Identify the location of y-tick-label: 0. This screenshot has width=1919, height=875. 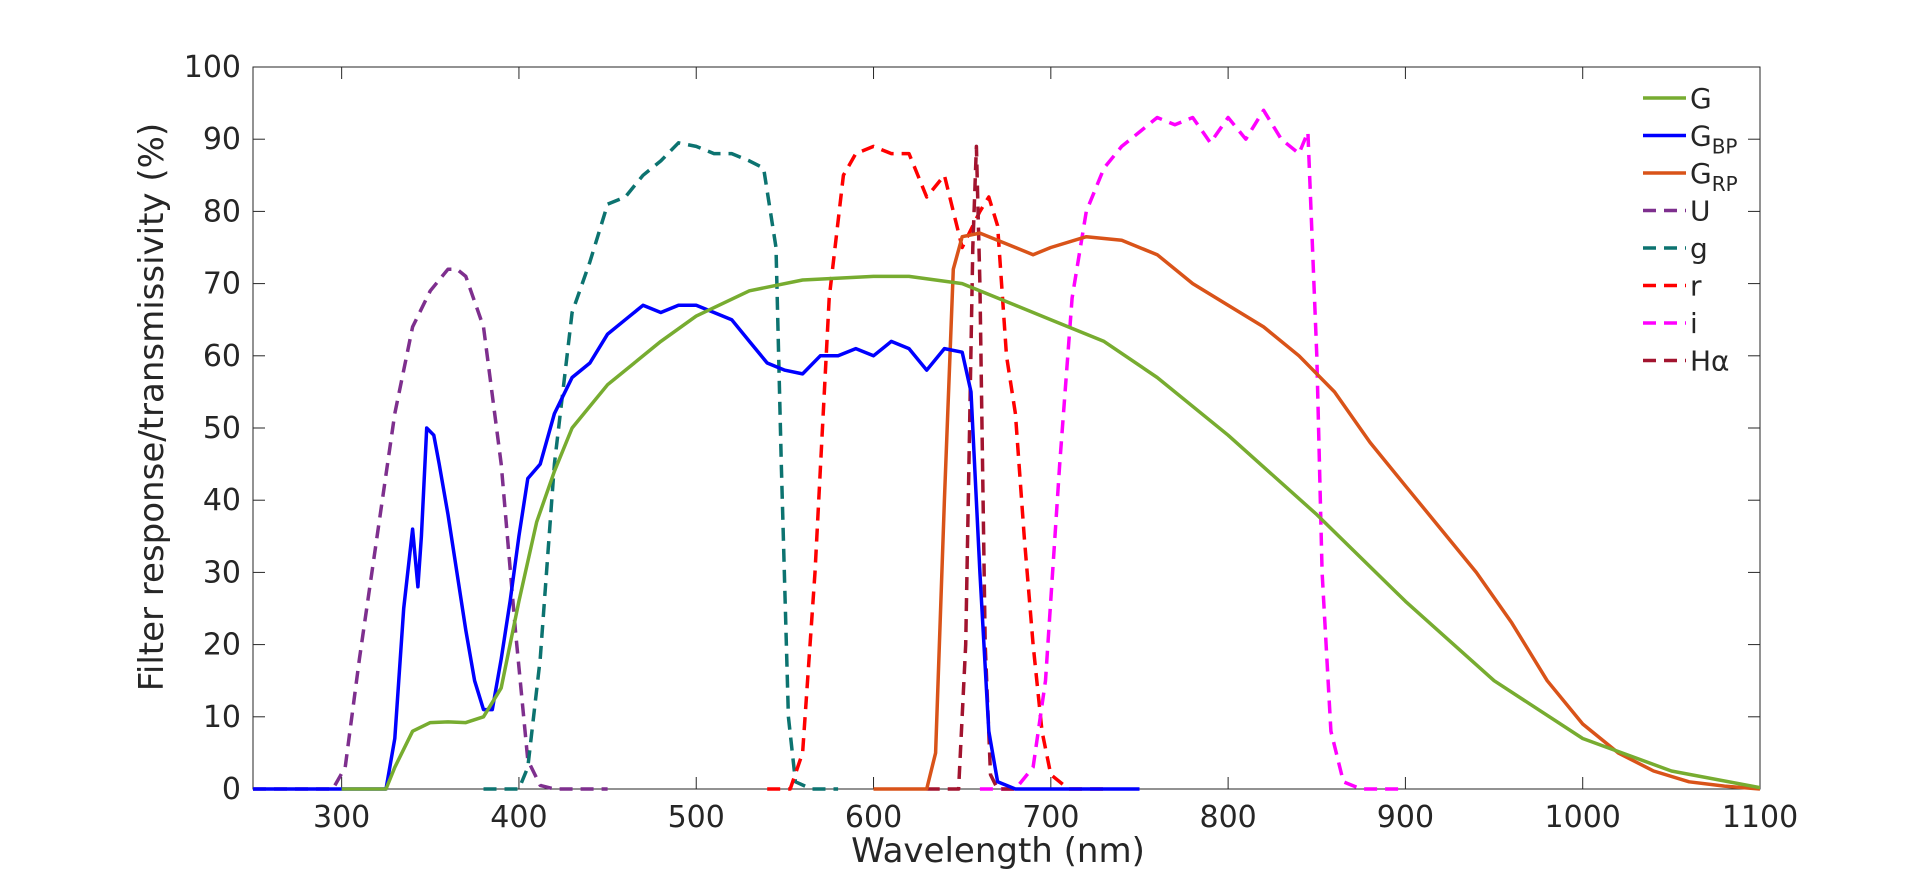
(231, 789).